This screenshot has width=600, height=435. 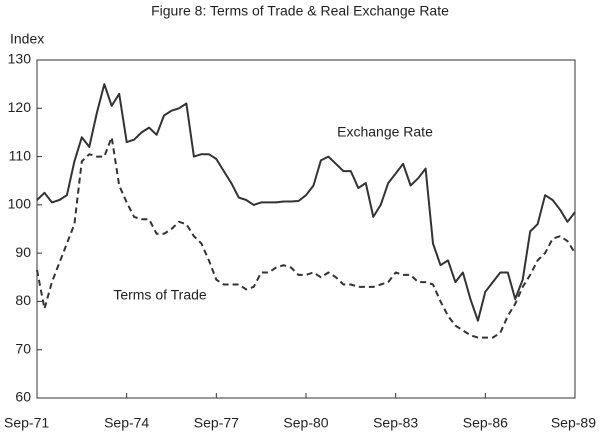 What do you see at coordinates (20, 59) in the screenshot?
I see `y-tick-label: 130` at bounding box center [20, 59].